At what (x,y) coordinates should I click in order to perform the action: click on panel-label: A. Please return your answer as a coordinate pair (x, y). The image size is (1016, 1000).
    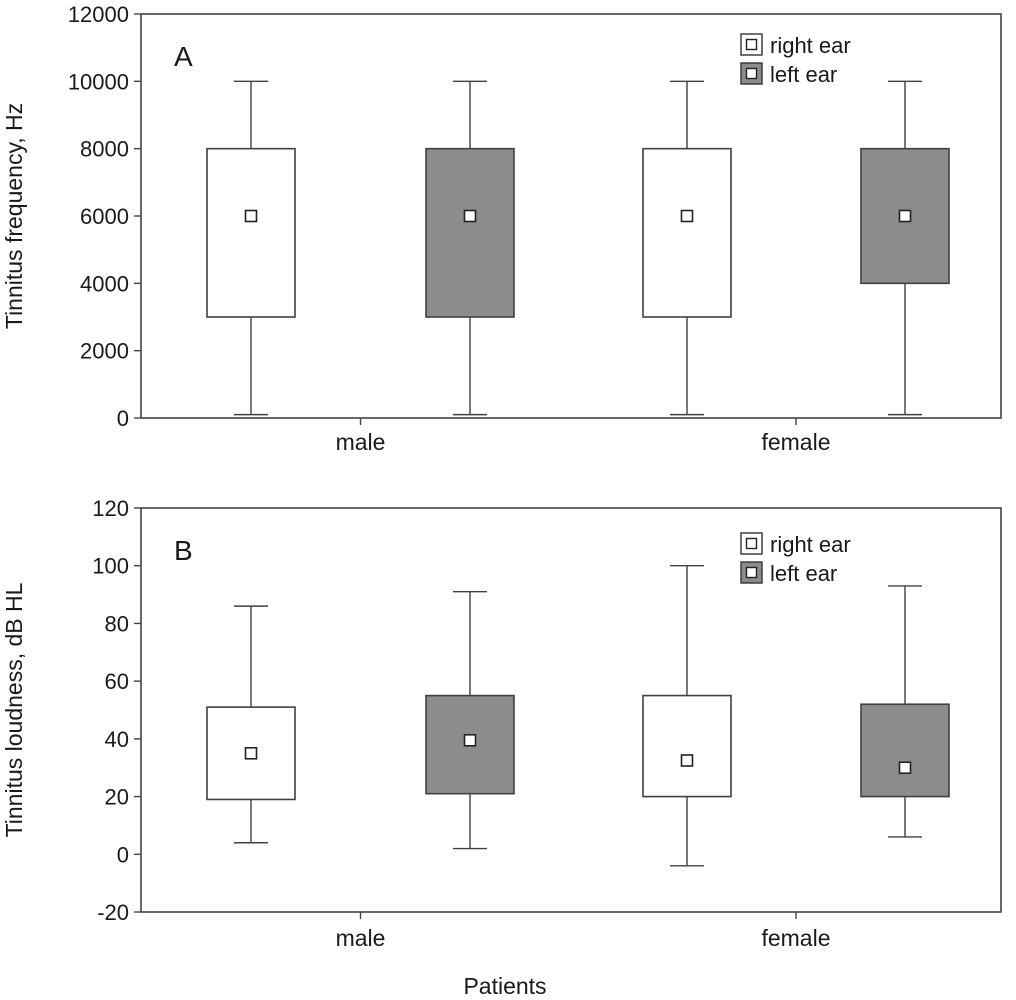
    Looking at the image, I should click on (183, 56).